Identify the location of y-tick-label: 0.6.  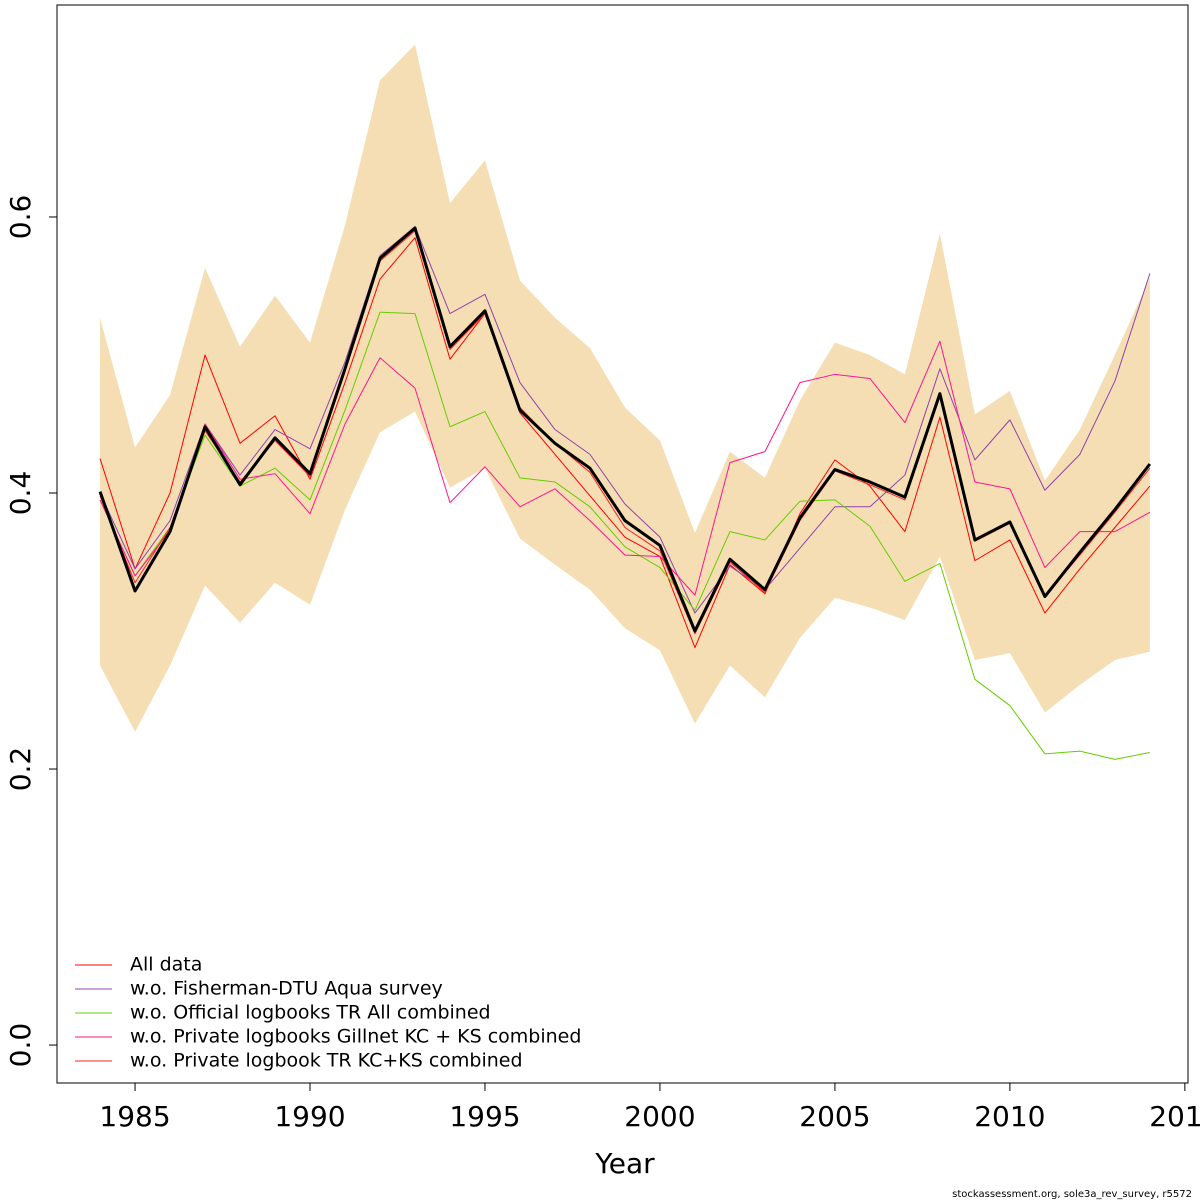
(20, 217).